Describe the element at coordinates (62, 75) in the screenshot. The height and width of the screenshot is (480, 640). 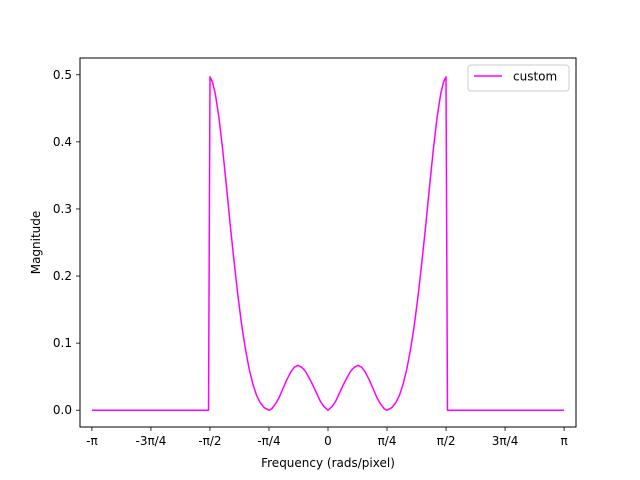
I see `y-tick-label: 0.5` at that location.